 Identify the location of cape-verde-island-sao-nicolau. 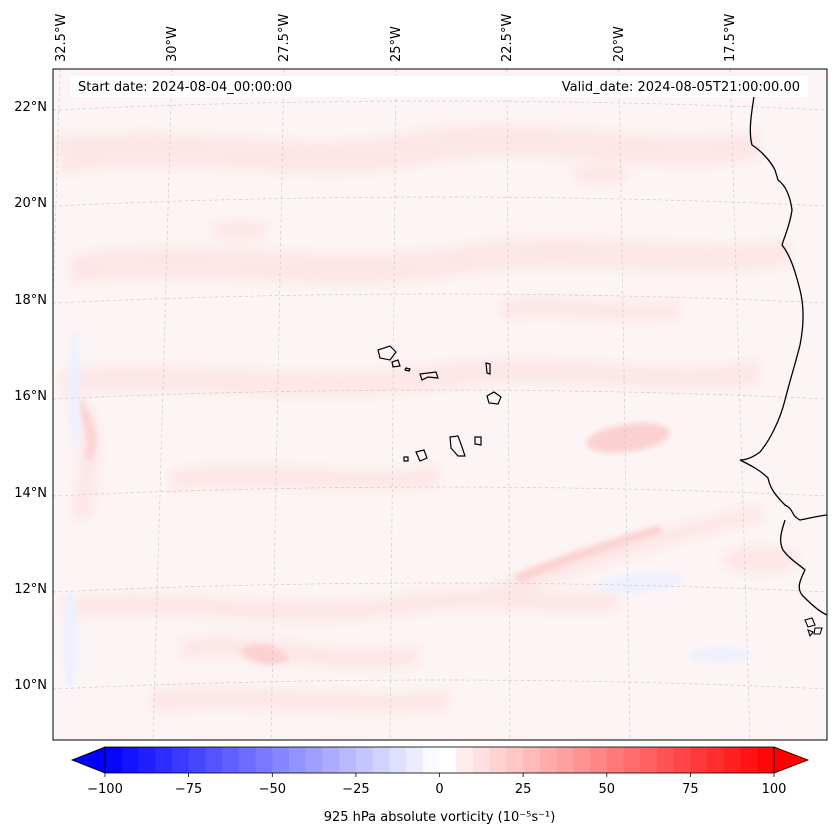
(429, 376).